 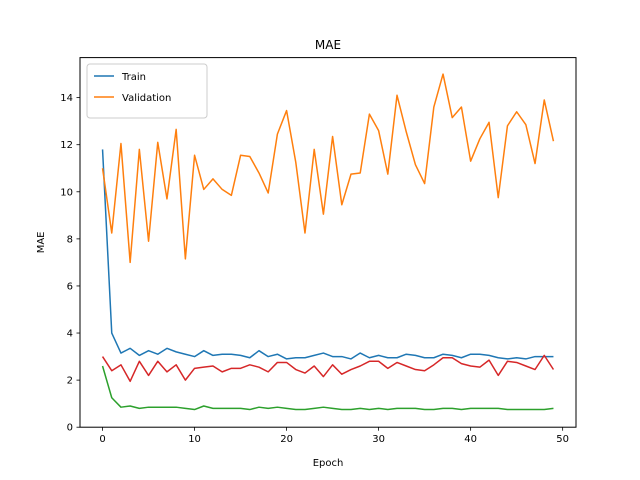 What do you see at coordinates (70, 263) in the screenshot?
I see `y-axis-ticks: 0 2 4 6 8 10 12 14` at bounding box center [70, 263].